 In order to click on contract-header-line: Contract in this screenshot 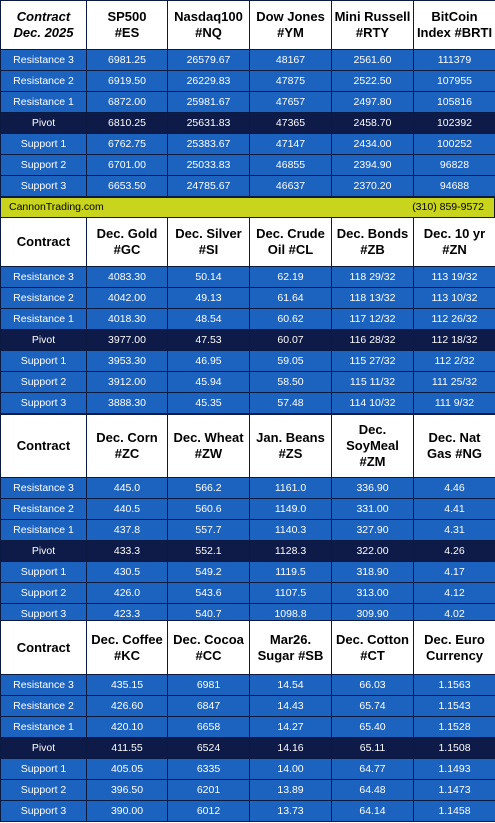, I will do `click(43, 445)`.